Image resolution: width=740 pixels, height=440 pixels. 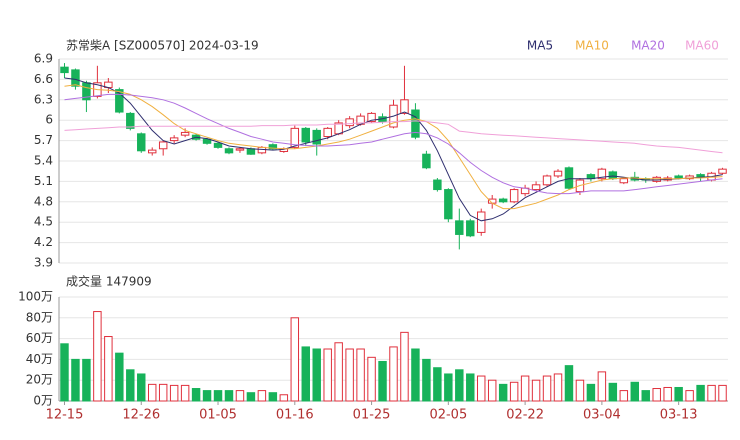 I want to click on legend-entry: MA5, so click(x=540, y=46).